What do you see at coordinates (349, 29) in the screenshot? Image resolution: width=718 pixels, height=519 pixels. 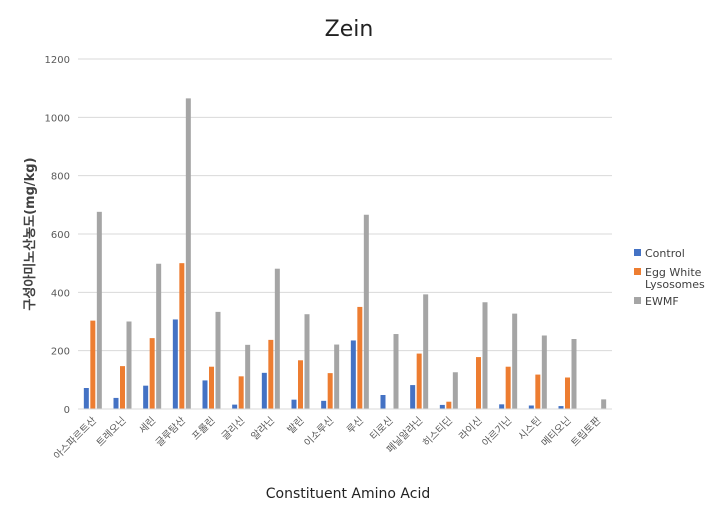 I see `chart-title: Zein` at bounding box center [349, 29].